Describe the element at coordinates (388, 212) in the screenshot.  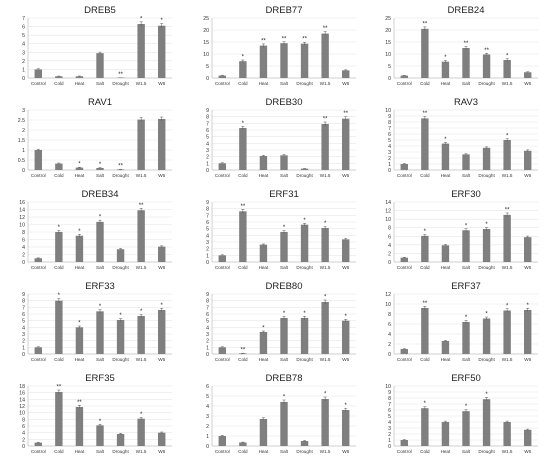
I see `y-tick-label: 12` at that location.